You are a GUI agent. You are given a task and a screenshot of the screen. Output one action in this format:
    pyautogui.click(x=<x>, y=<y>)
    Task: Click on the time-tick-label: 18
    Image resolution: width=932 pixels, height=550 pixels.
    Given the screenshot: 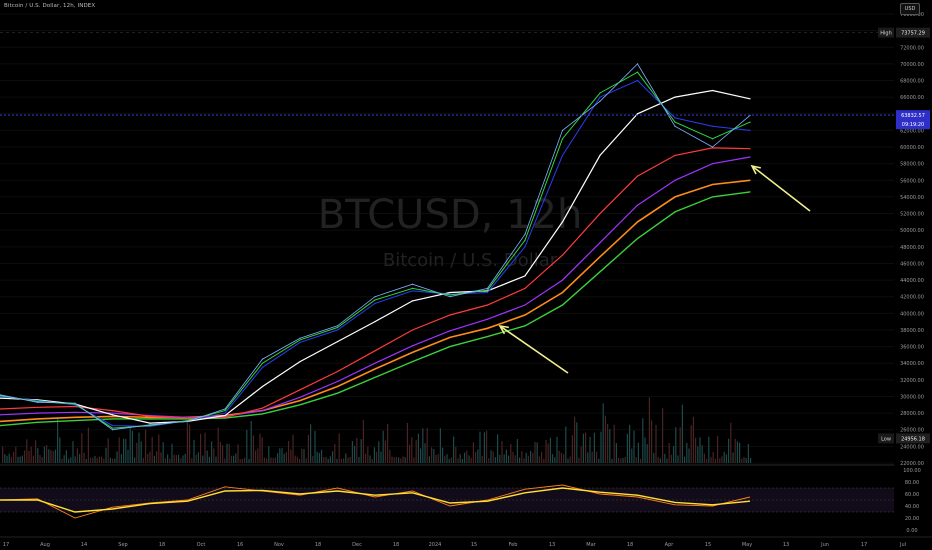 What is the action you would take?
    pyautogui.click(x=318, y=545)
    